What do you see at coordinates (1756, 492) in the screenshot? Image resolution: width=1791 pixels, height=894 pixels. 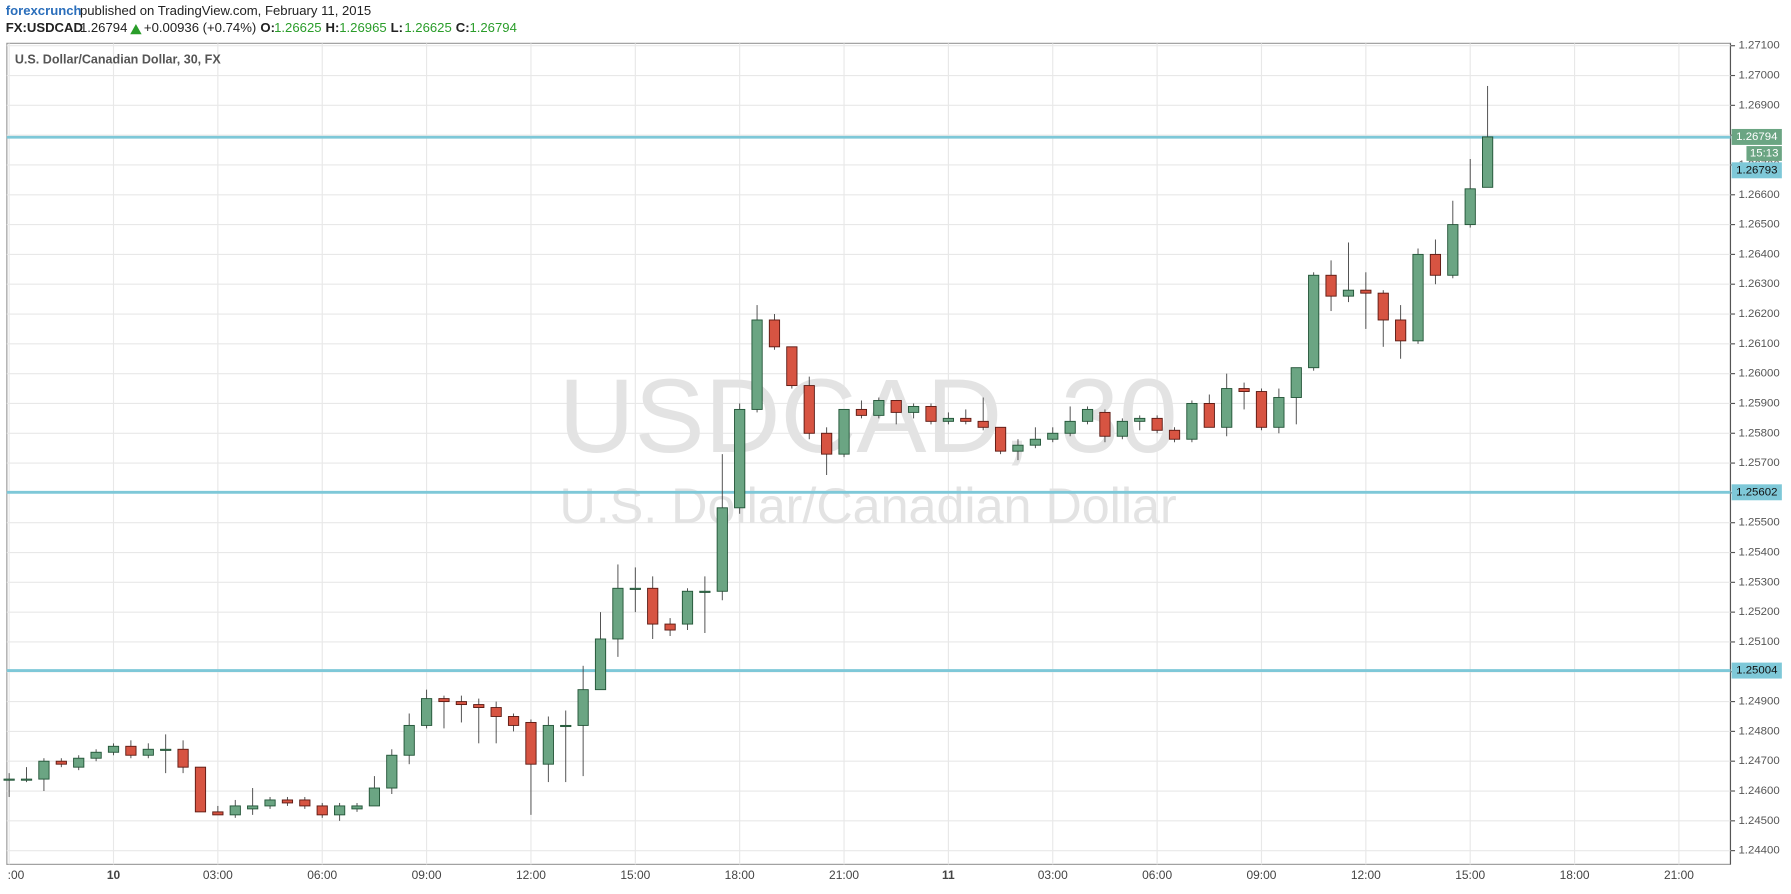 I see `line-label: 1.25602` at bounding box center [1756, 492].